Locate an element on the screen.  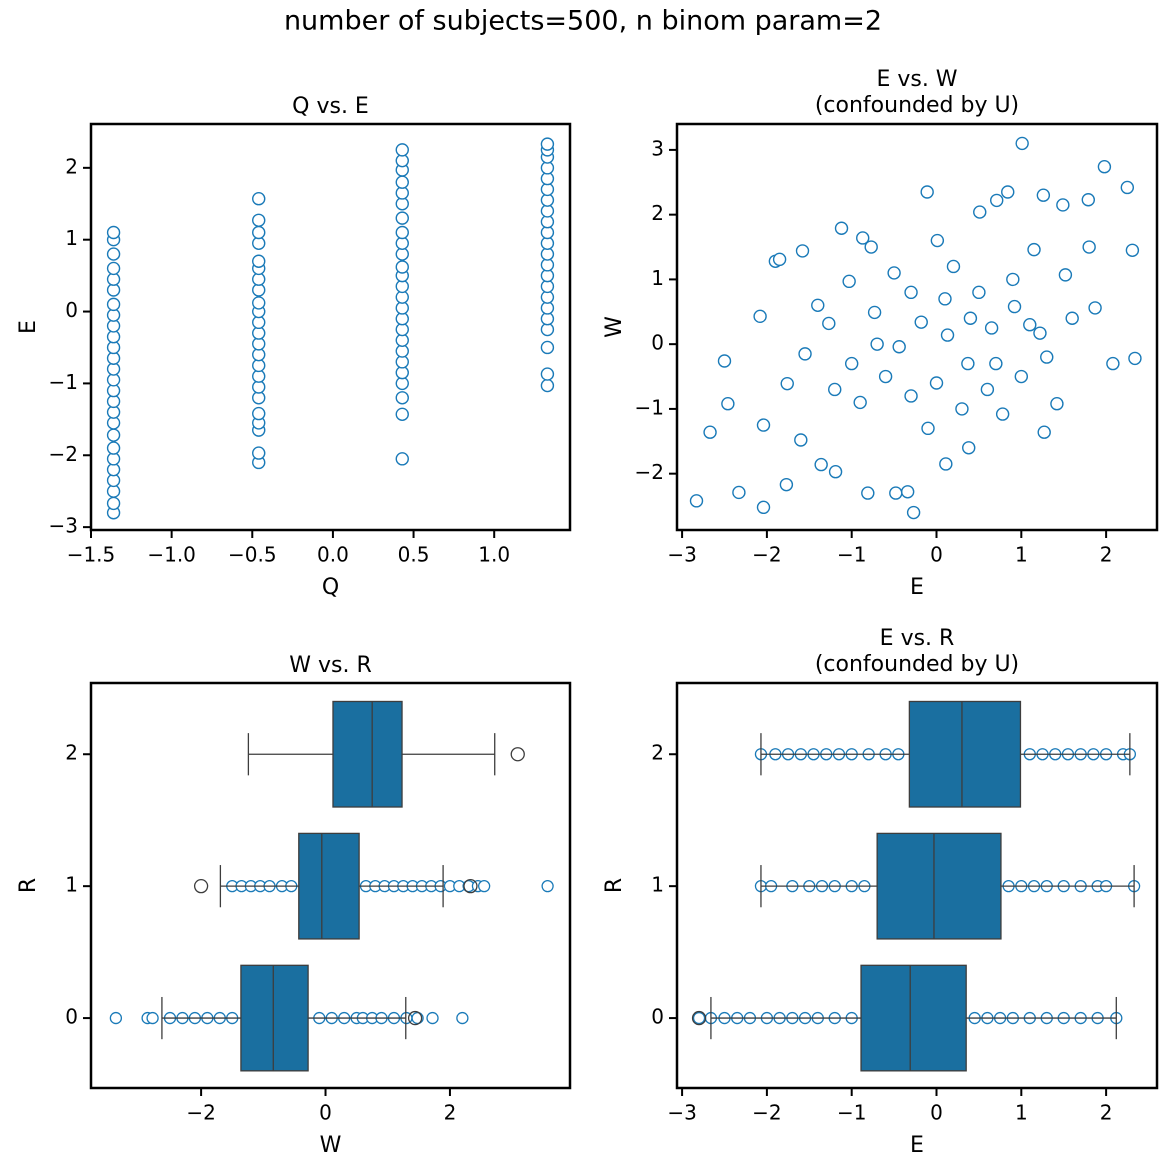
y-axis-label: R is located at coordinates (614, 885).